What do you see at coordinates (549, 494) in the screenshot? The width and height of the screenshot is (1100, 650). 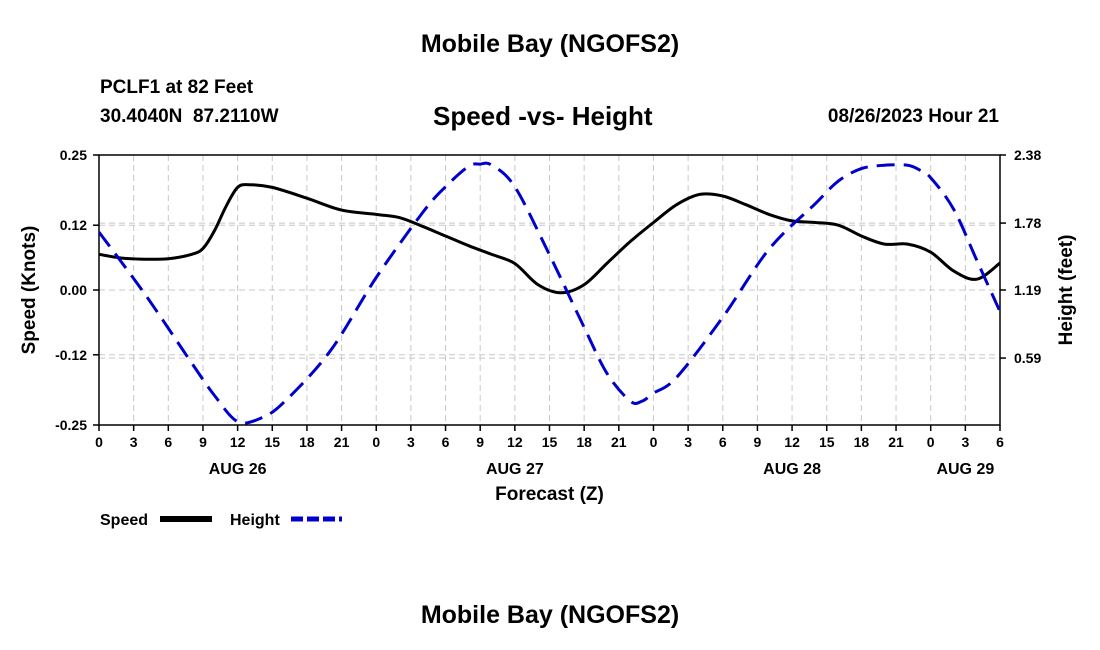 I see `x-axis-label: Forecast (Z)` at bounding box center [549, 494].